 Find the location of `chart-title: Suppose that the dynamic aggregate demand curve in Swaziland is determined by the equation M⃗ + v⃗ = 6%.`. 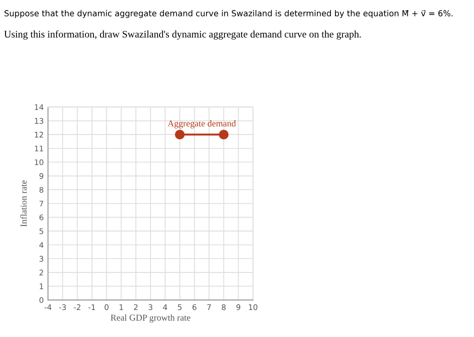

chart-title: Suppose that the dynamic aggregate demand curve in Swaziland is determined by the equation M⃗ + v⃗ = 6%. is located at coordinates (228, 14).